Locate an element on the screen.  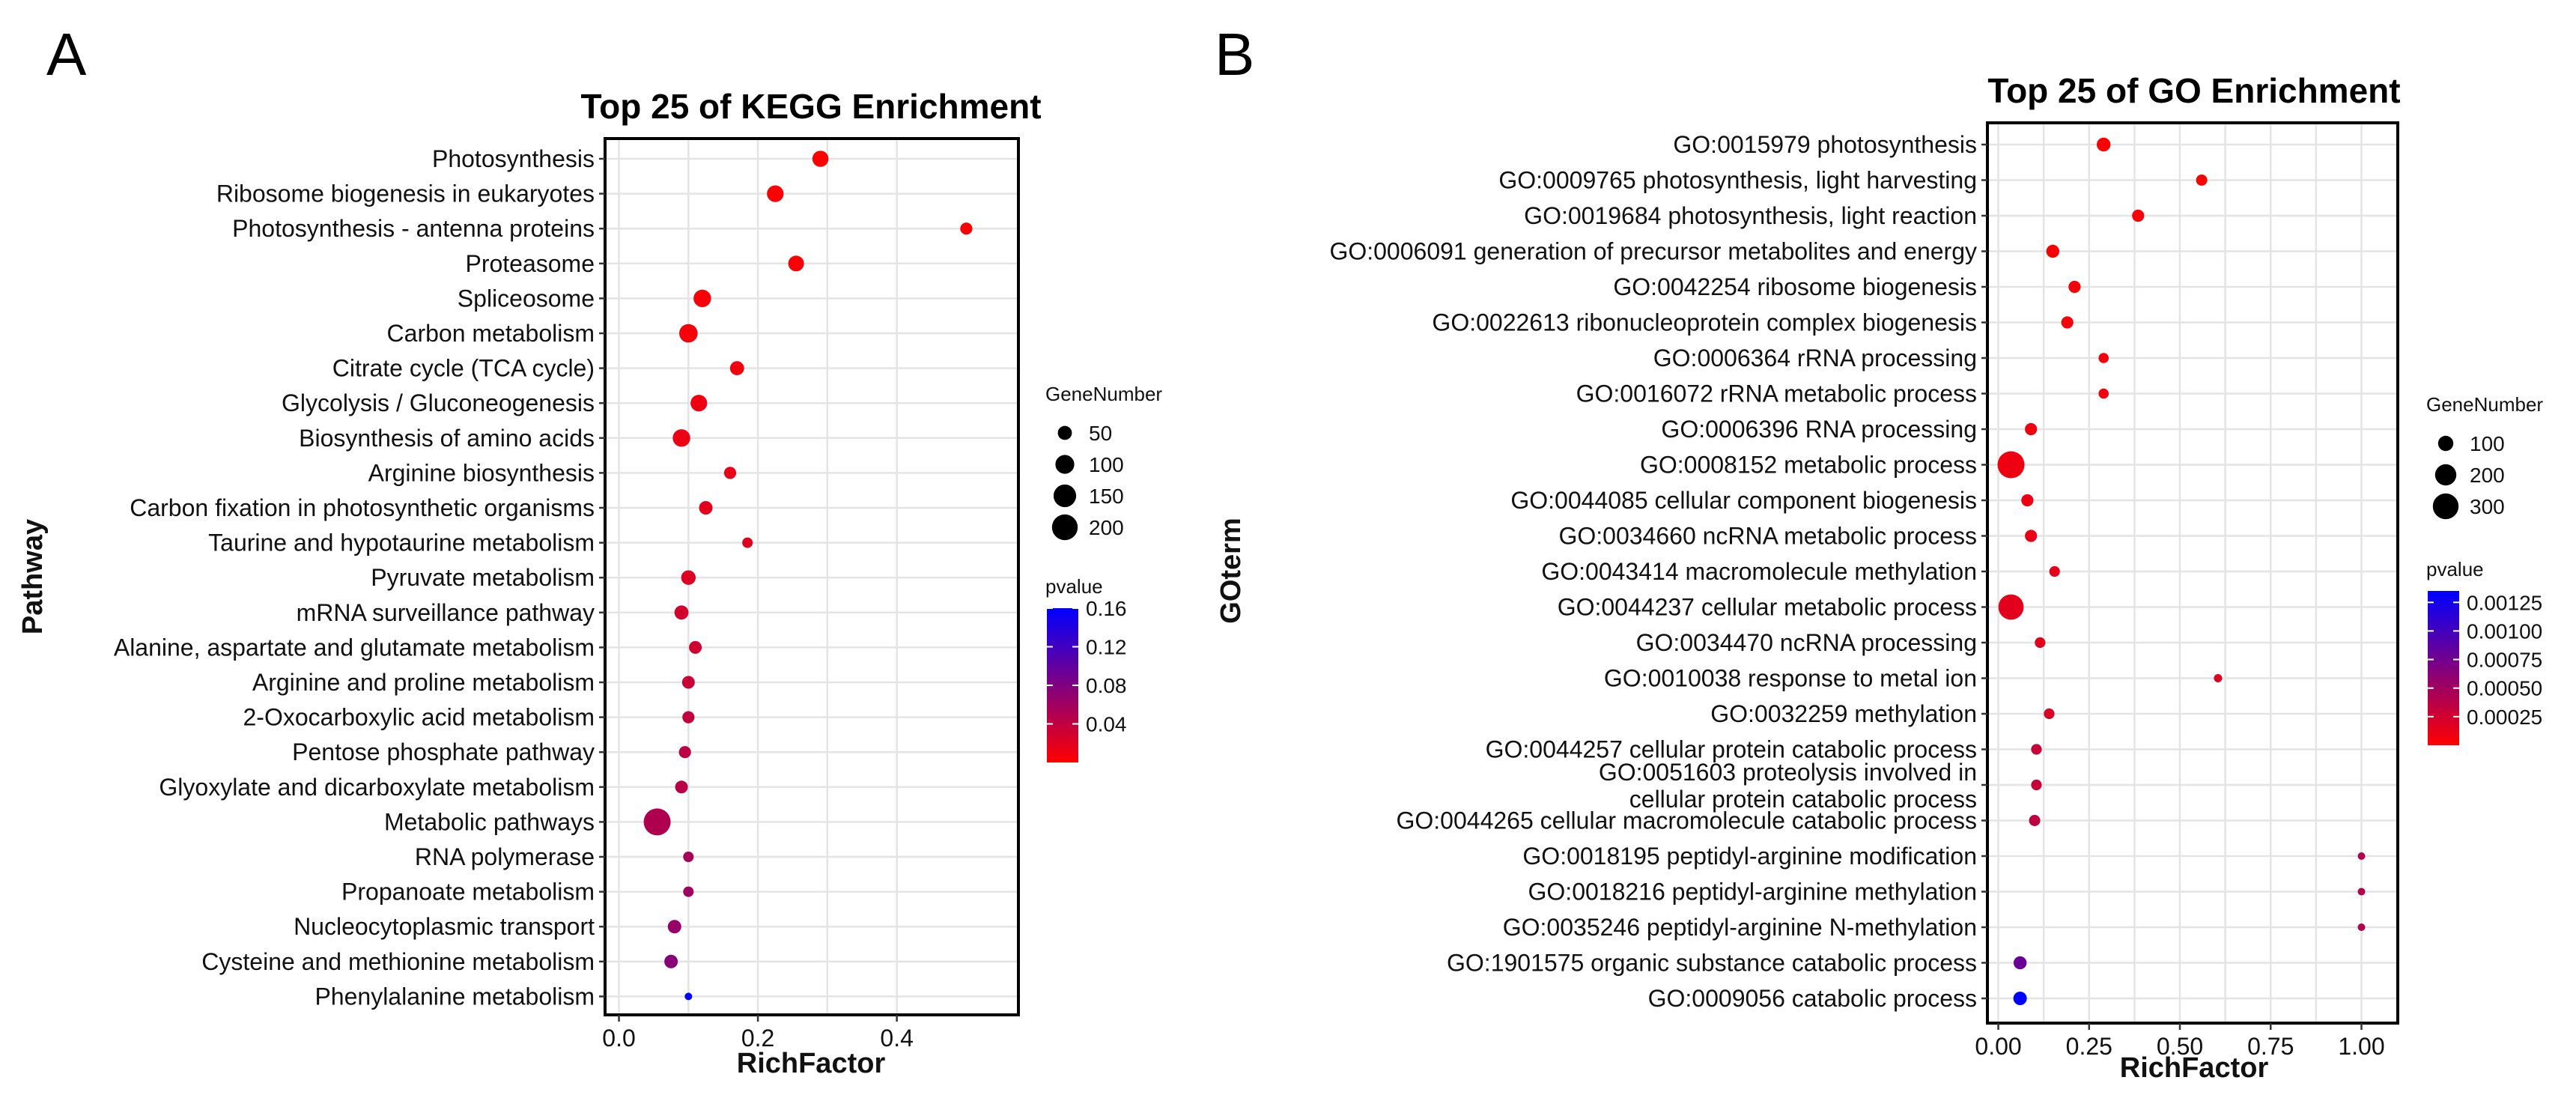
y-category-label: Pyruvate metabolism is located at coordinates (483, 578).